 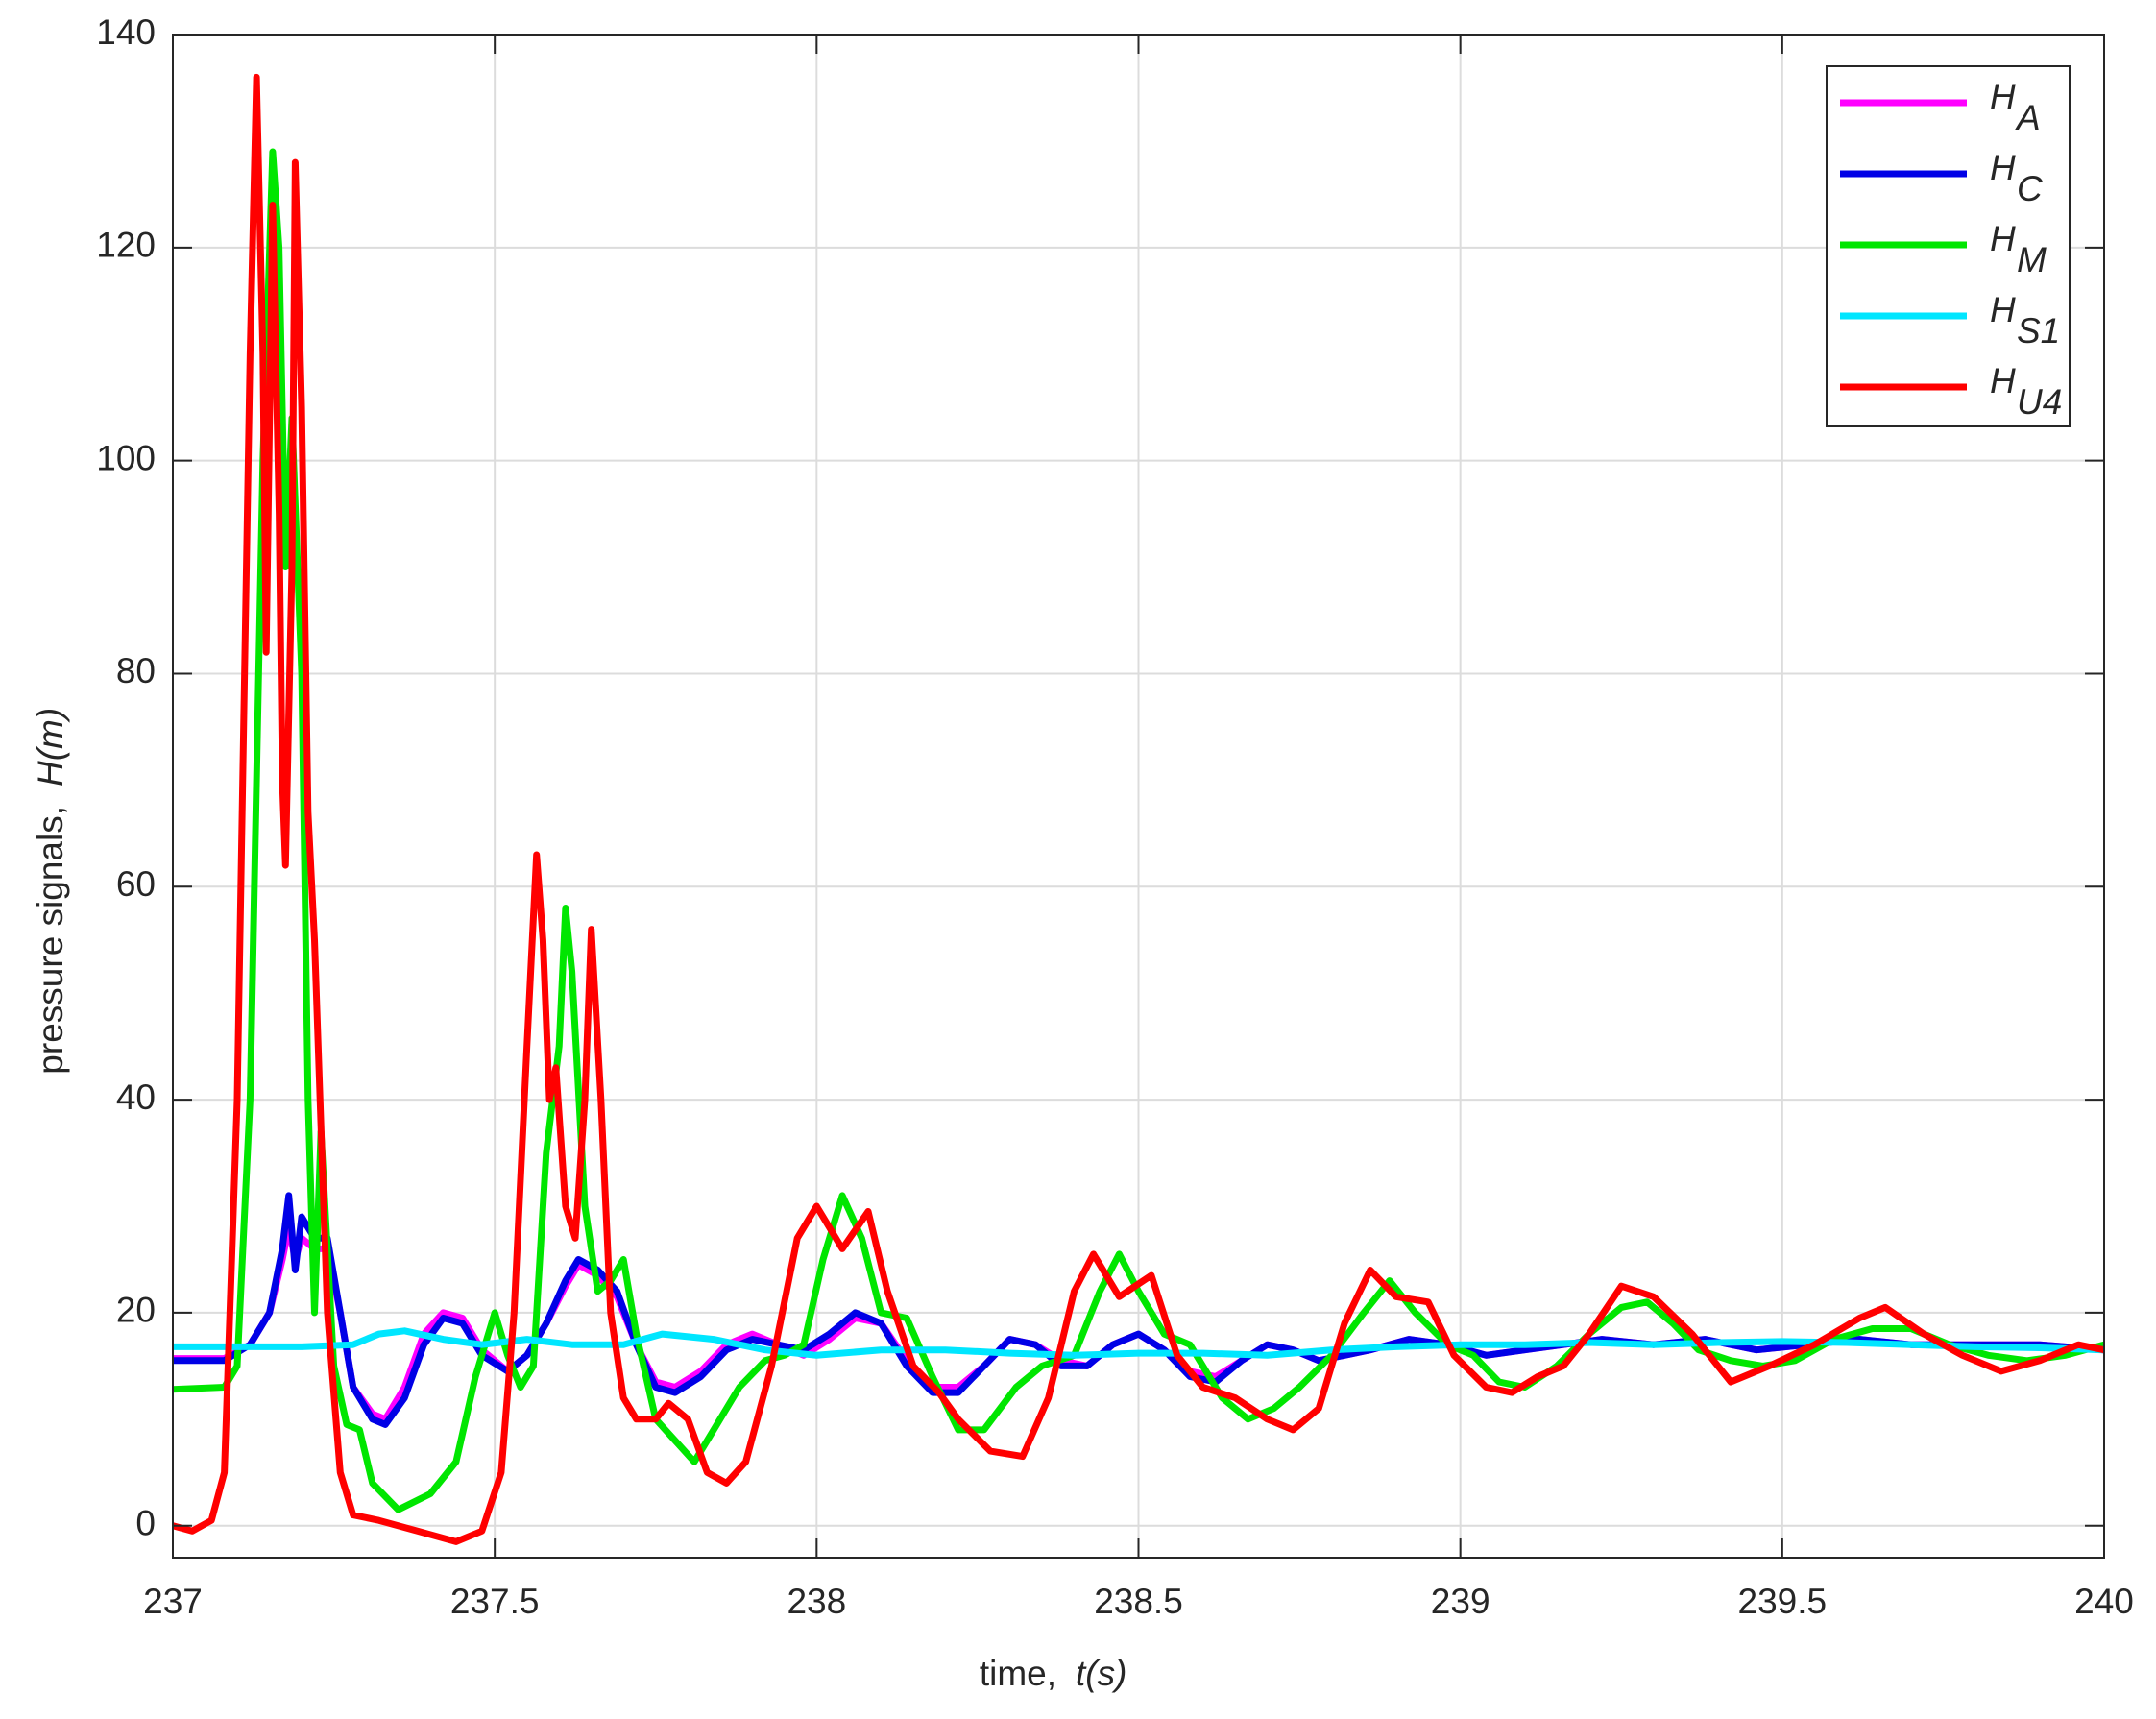 What do you see at coordinates (2038, 331) in the screenshot?
I see `legend-label-sub: S1` at bounding box center [2038, 331].